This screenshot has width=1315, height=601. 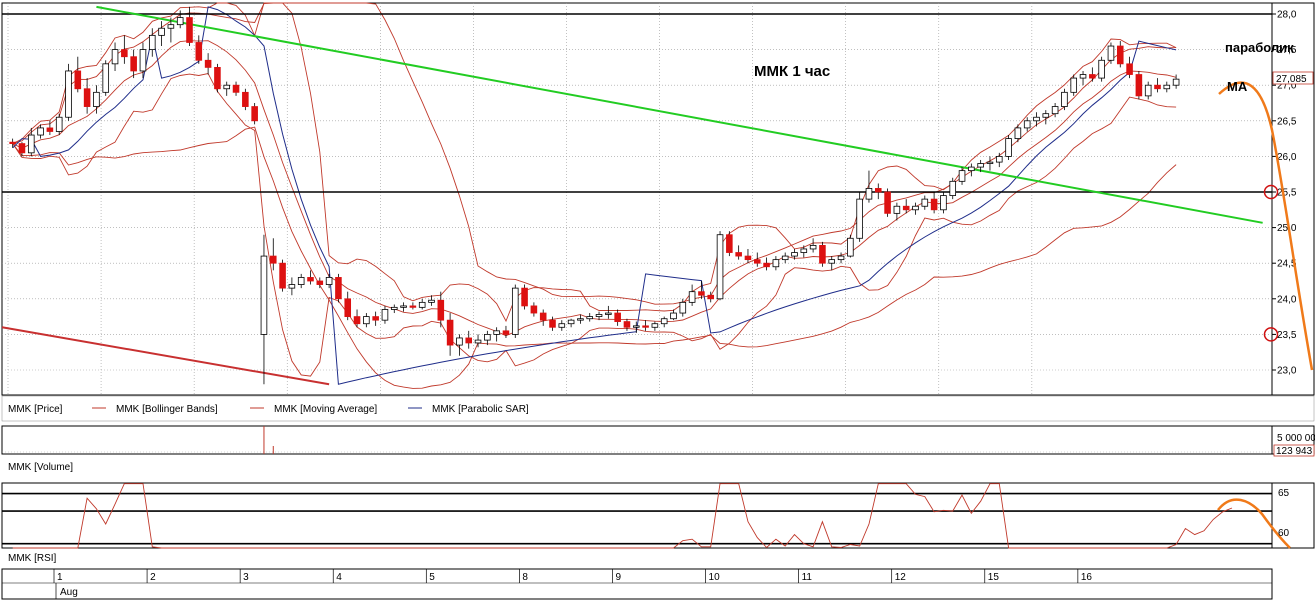 What do you see at coordinates (1296, 438) in the screenshot?
I see `volume-tick: 5 000 00` at bounding box center [1296, 438].